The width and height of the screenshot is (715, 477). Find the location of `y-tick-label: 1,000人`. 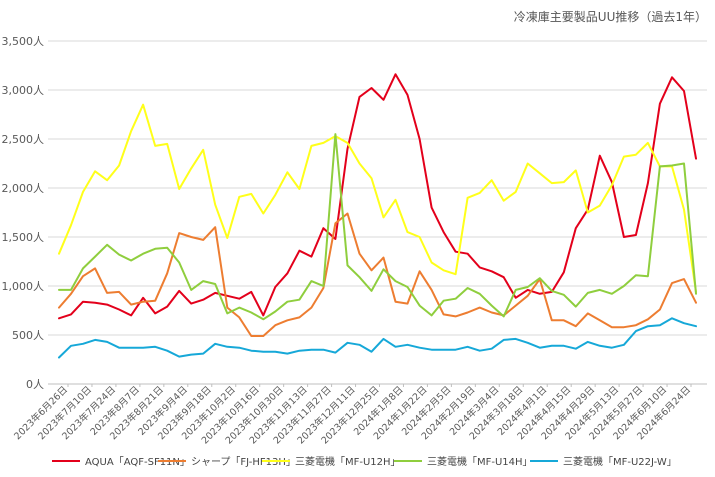

y-tick-label: 1,000人 is located at coordinates (23, 286).